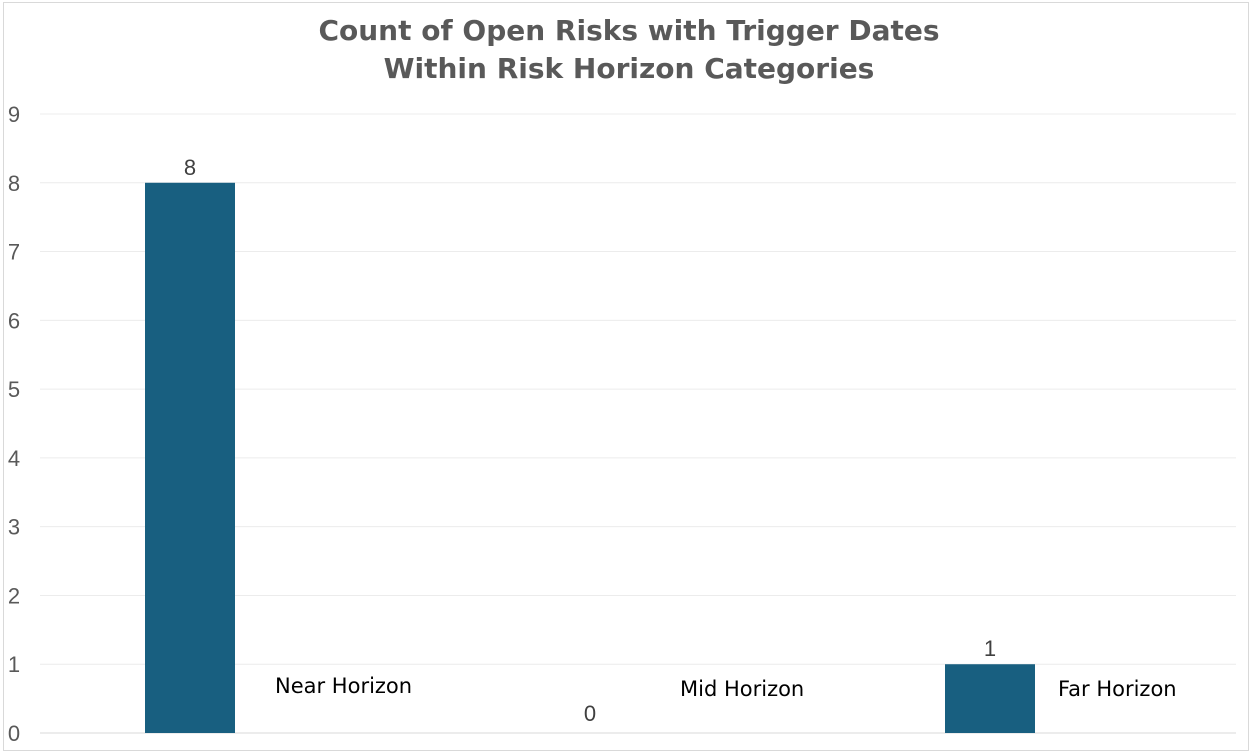 This screenshot has width=1252, height=754. What do you see at coordinates (1117, 689) in the screenshot?
I see `category-label-far-horizon: Far Horizon` at bounding box center [1117, 689].